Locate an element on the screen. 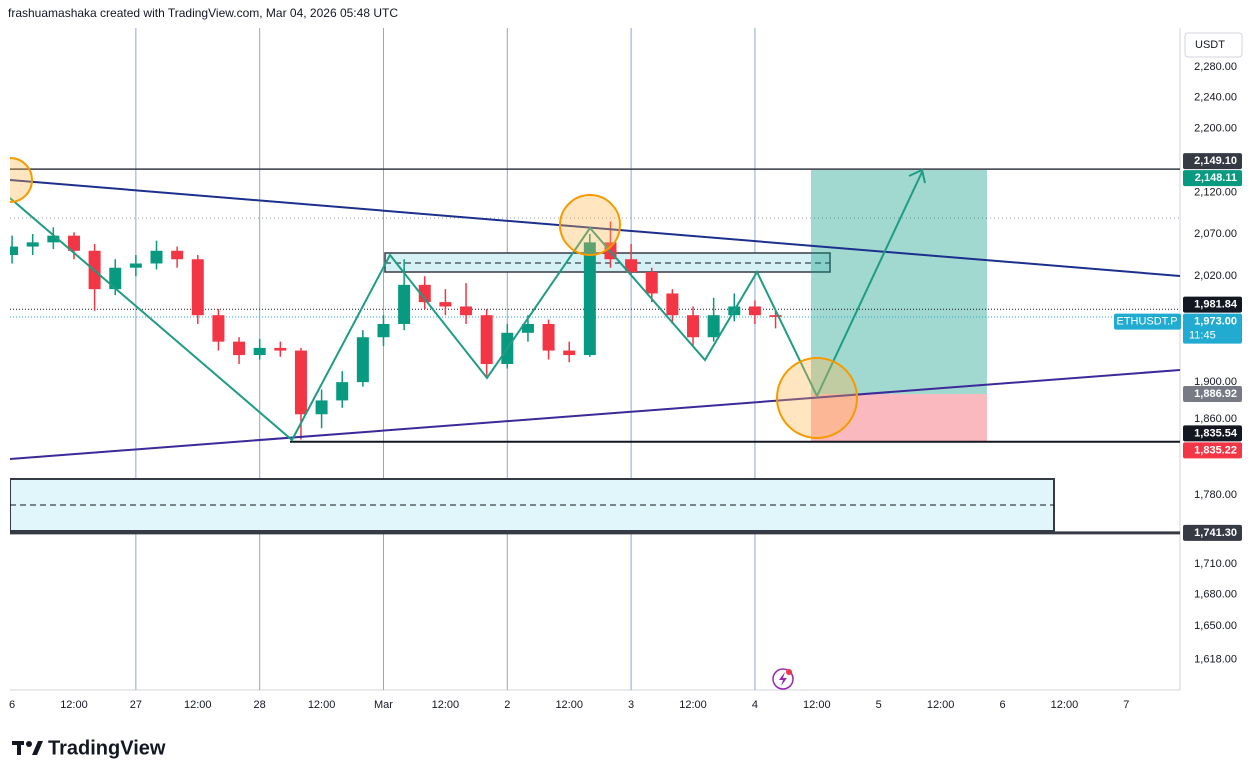 This screenshot has height=784, width=1257. x-tick-label: 27 is located at coordinates (136, 705).